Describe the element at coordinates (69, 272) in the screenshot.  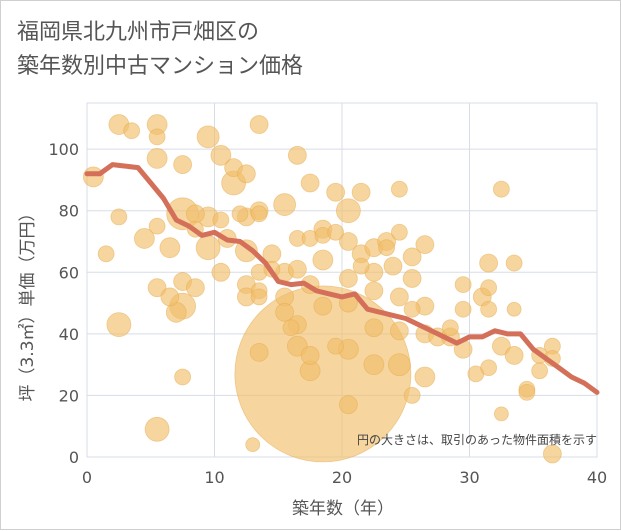
I see `y-tick-label: 60` at that location.